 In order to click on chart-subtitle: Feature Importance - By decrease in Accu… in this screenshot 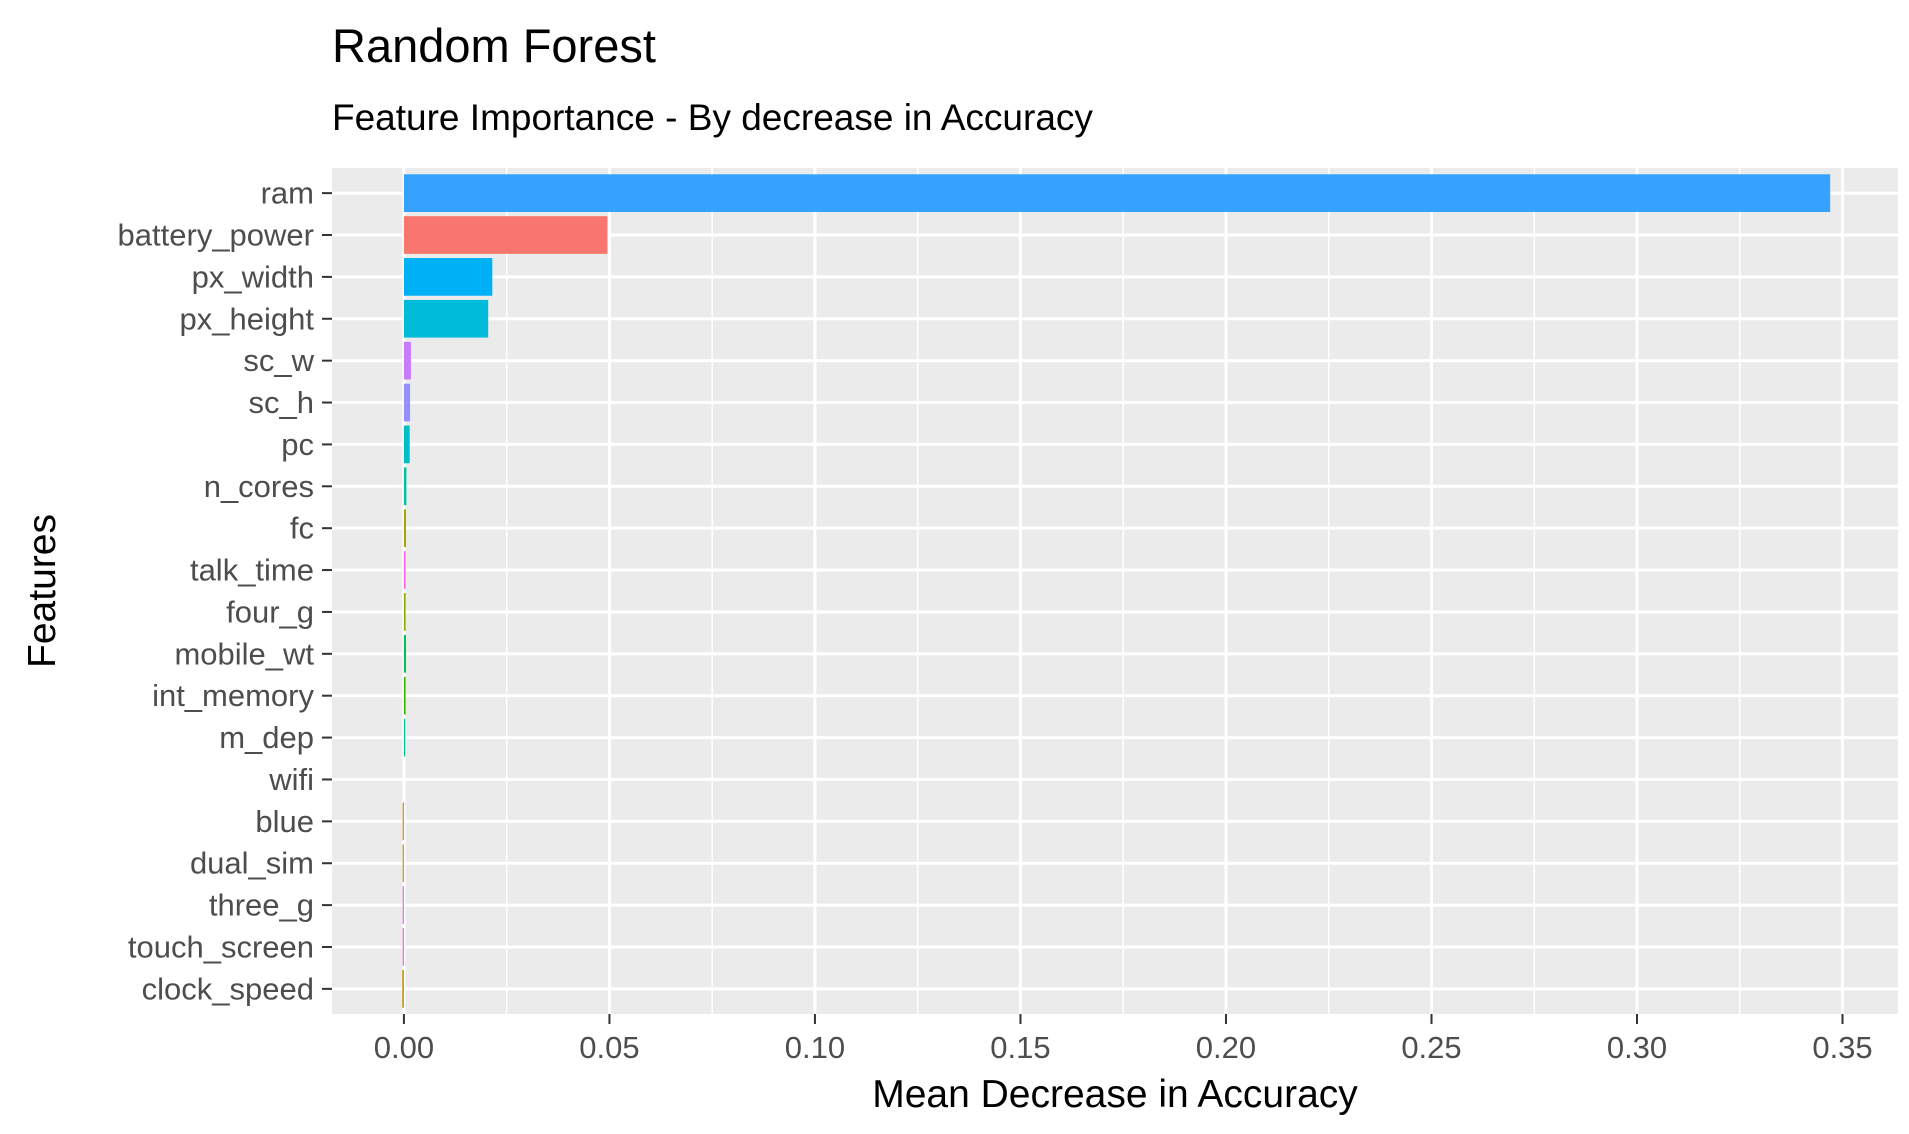, I will do `click(712, 117)`.